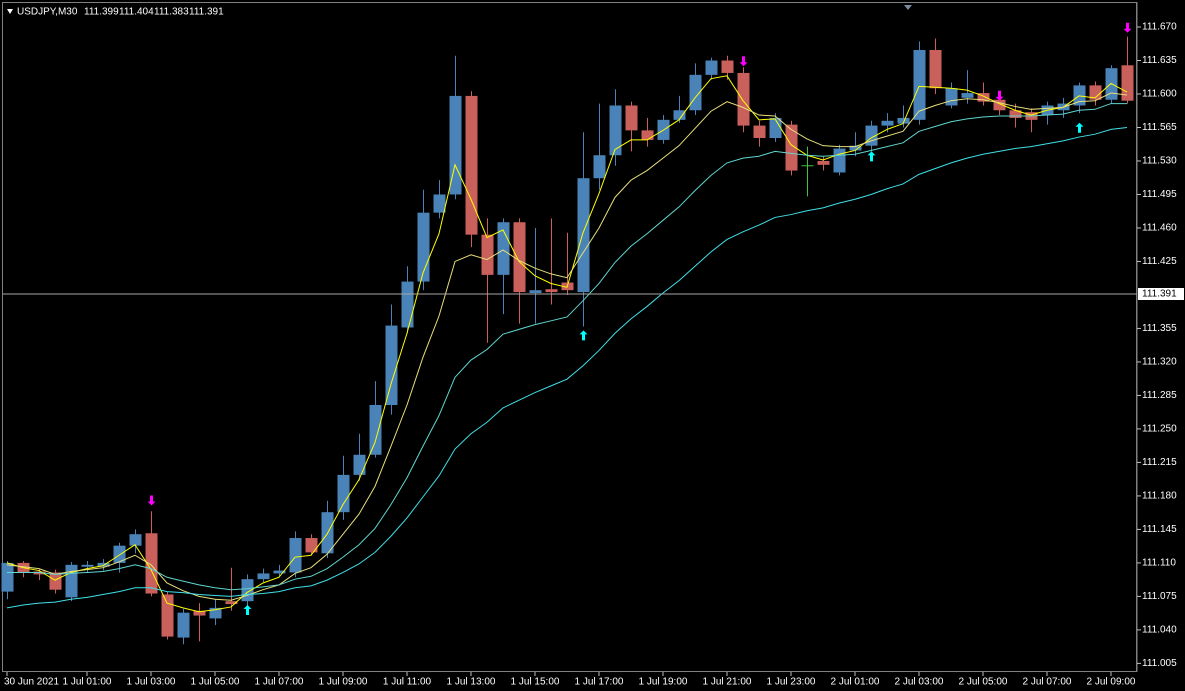 The image size is (1185, 691). What do you see at coordinates (1159, 27) in the screenshot?
I see `y-tick-label: 111.670` at bounding box center [1159, 27].